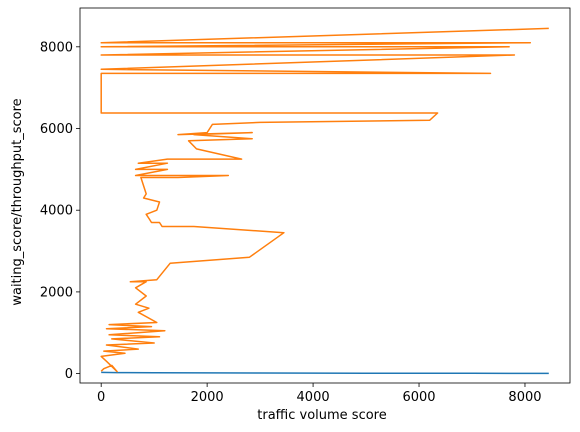 The height and width of the screenshot is (432, 580). Describe the element at coordinates (56, 292) in the screenshot. I see `y-tick-label: 2000` at that location.